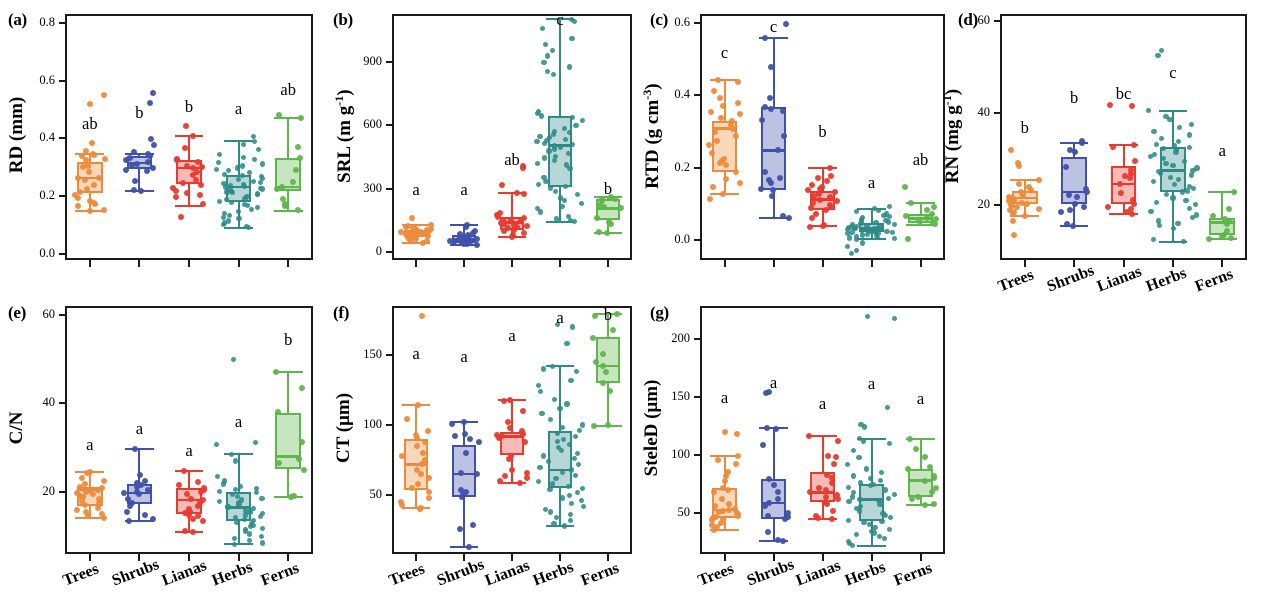  What do you see at coordinates (49, 313) in the screenshot?
I see `y-tick-label: 60` at bounding box center [49, 313].